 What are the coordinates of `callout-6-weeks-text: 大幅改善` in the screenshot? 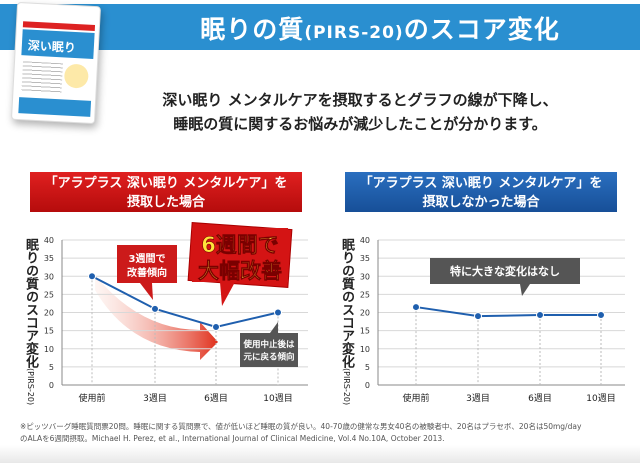 It's located at (240, 271).